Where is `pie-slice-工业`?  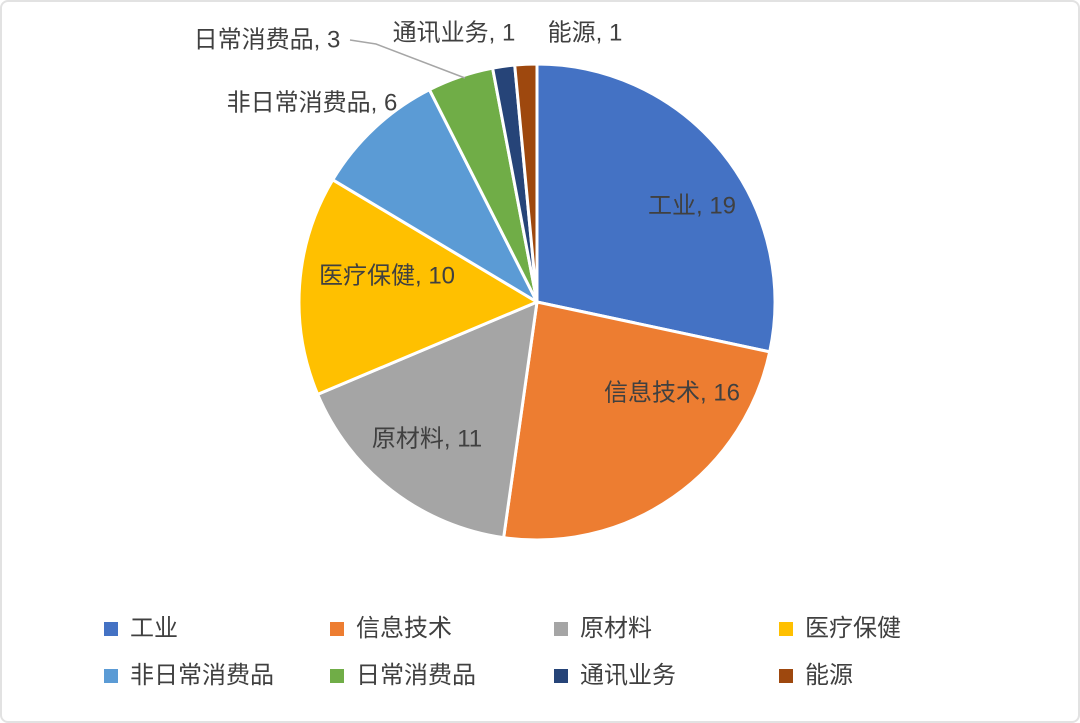 pie-slice-工业 is located at coordinates (656, 208).